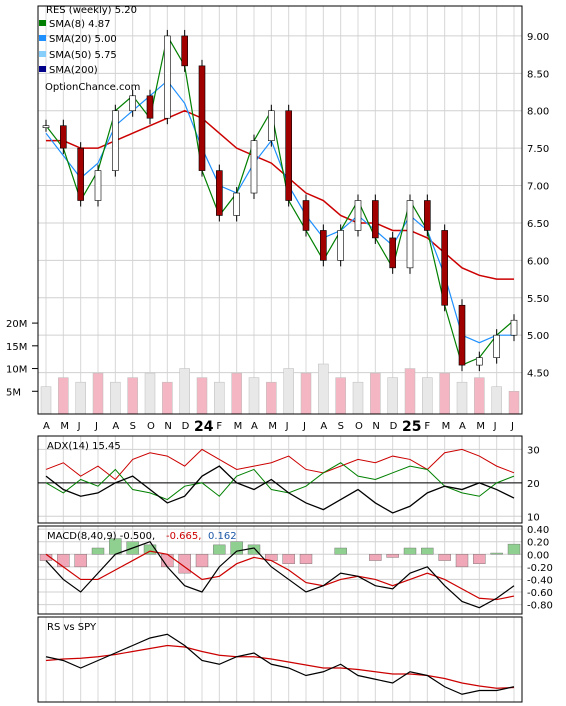  I want to click on rs-label: RS vs SPY, so click(72, 627).